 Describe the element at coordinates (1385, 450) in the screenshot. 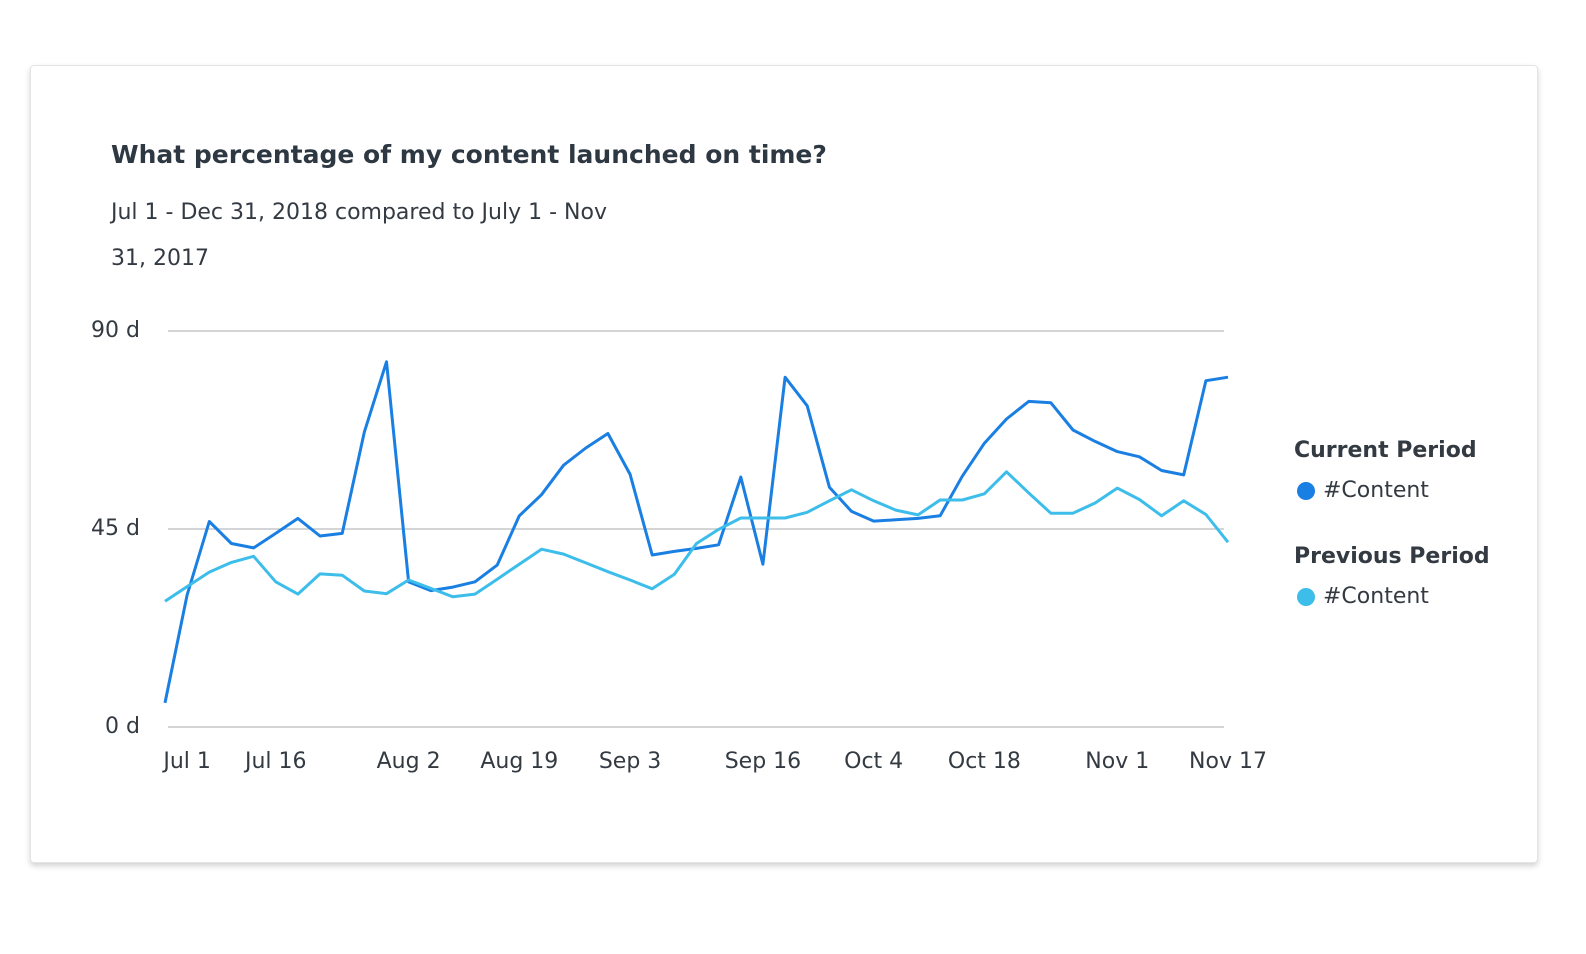

I see `legend-group: Current Period` at that location.